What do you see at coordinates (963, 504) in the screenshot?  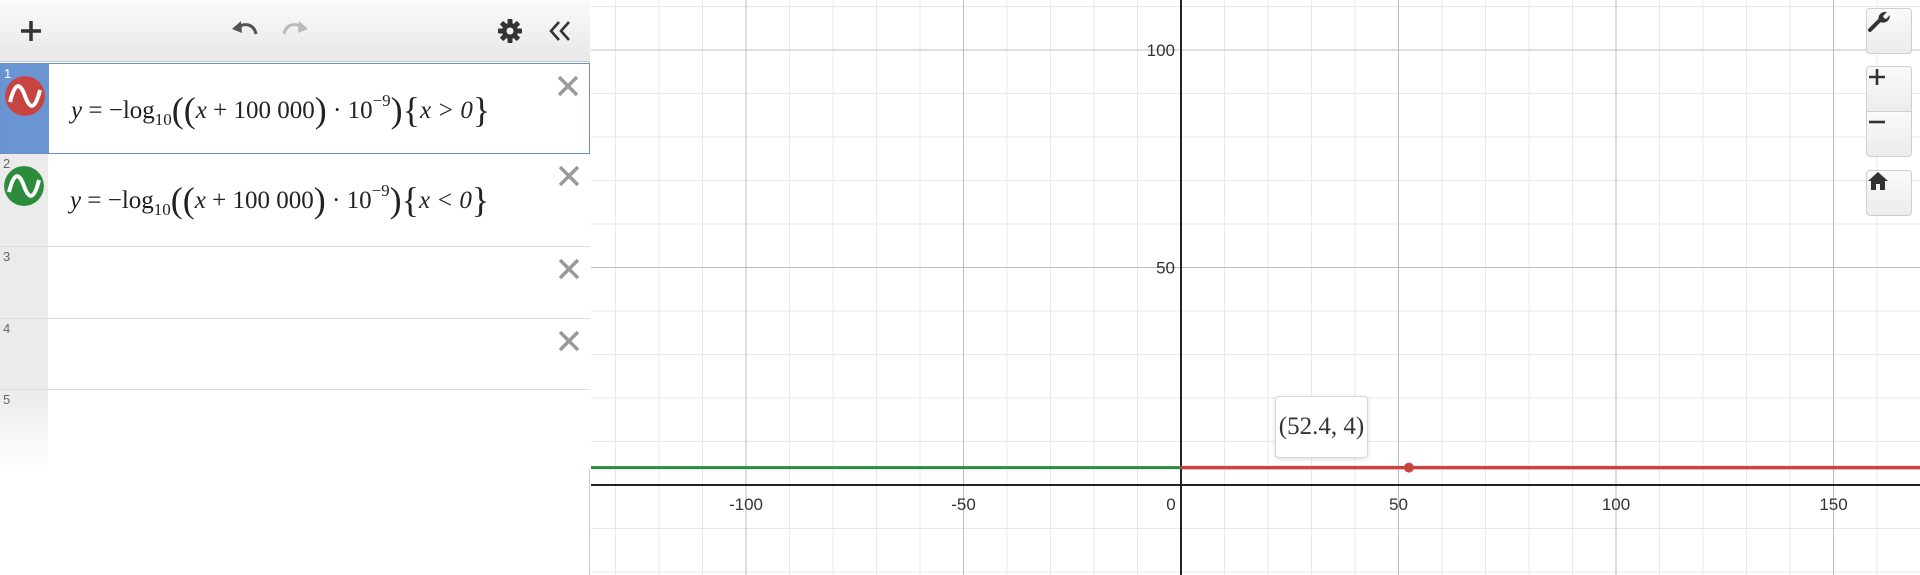 I see `x-tick-label: -50` at bounding box center [963, 504].